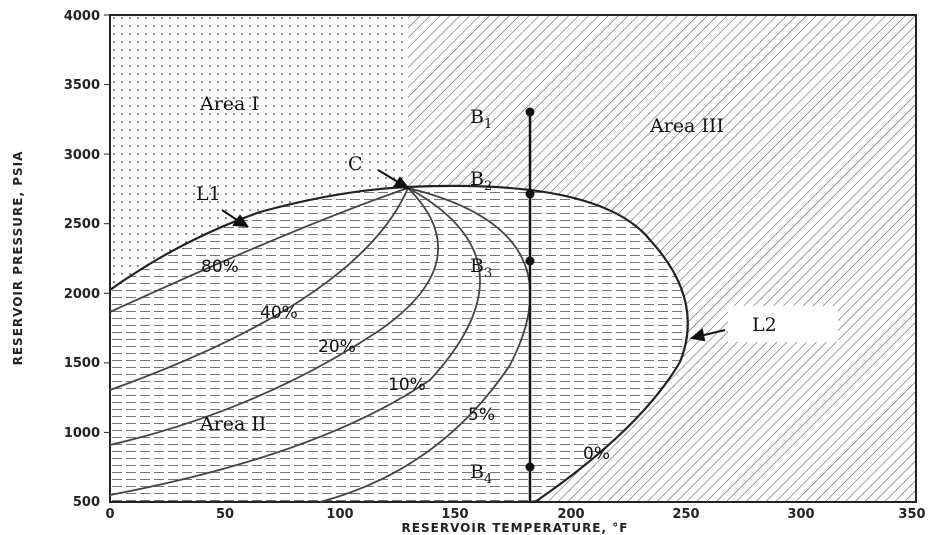  Describe the element at coordinates (220, 267) in the screenshot. I see `quality-label-80: 80%` at that location.